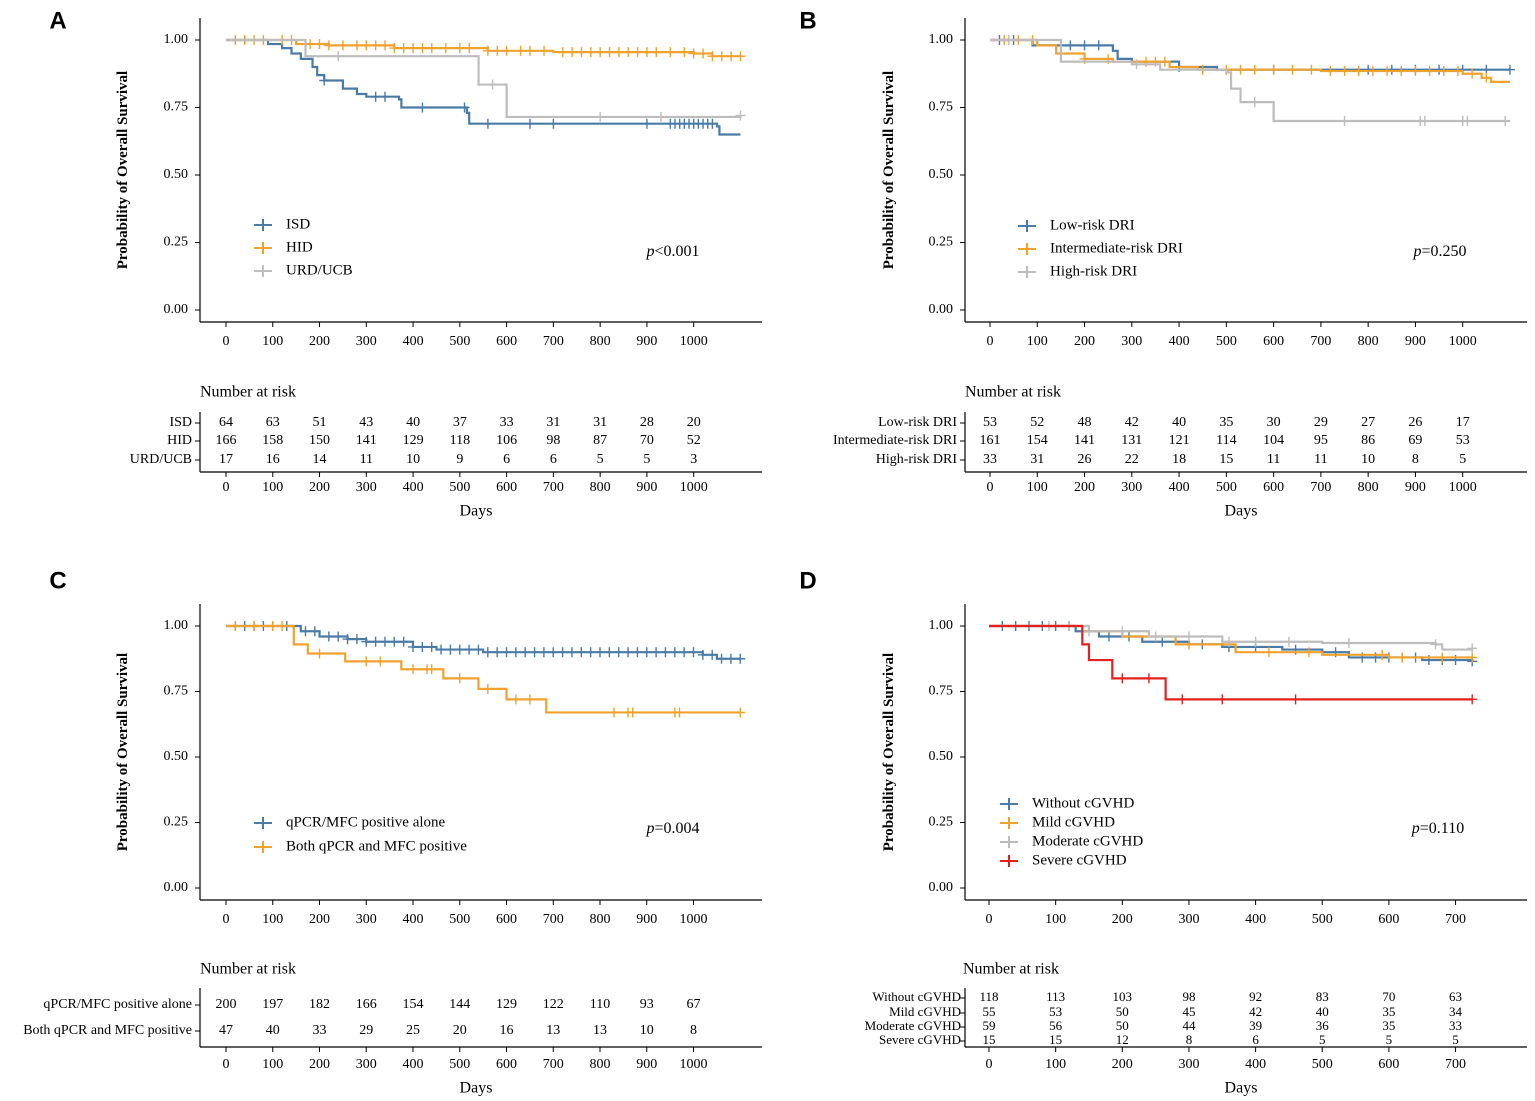 The image size is (1535, 1101). I want to click on y-tick-label: 0.25, so click(941, 822).